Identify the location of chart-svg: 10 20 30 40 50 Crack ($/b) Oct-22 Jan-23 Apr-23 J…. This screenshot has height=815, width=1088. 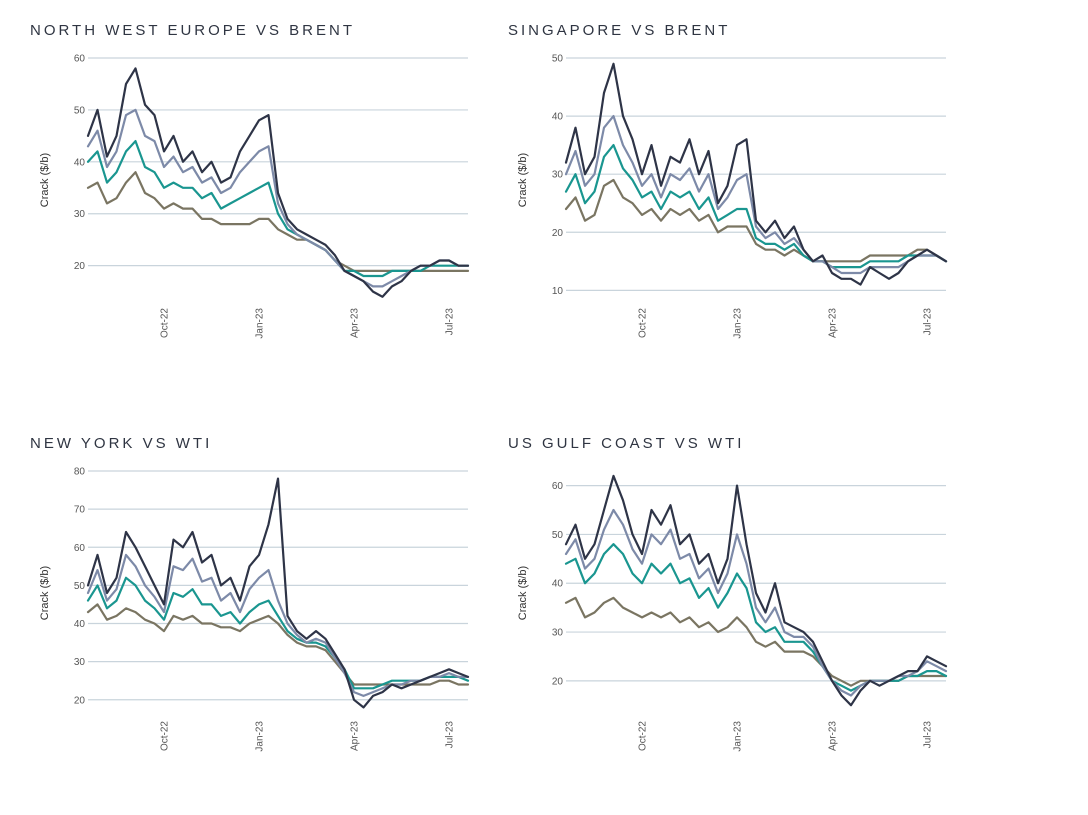
(732, 196).